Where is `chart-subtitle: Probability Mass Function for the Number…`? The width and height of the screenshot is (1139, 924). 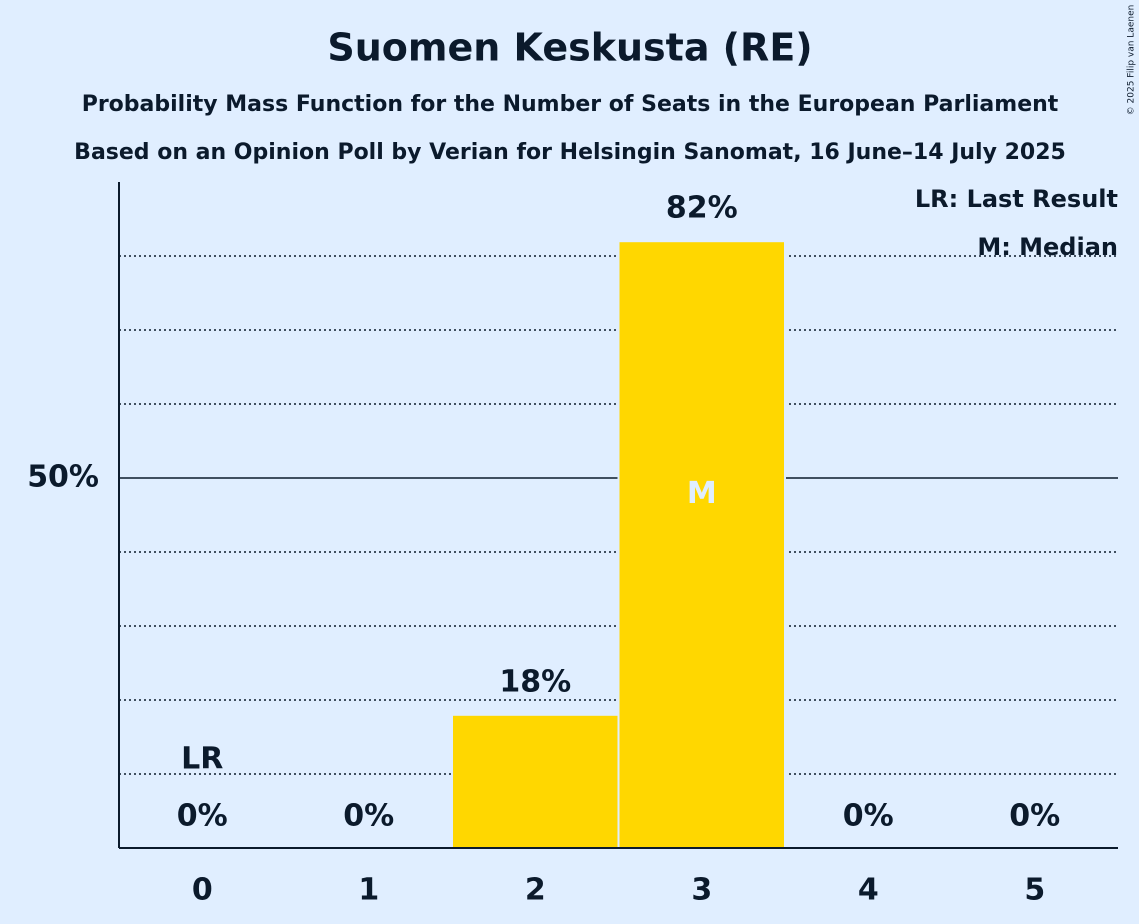 chart-subtitle: Probability Mass Function for the Number… is located at coordinates (570, 104).